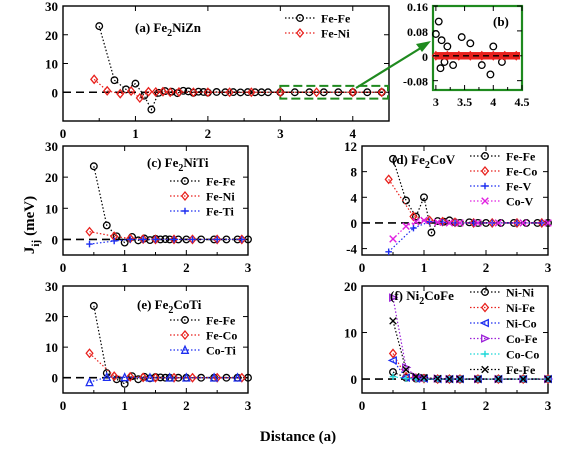  I want to click on legend-entry: Fe-V, so click(519, 187).